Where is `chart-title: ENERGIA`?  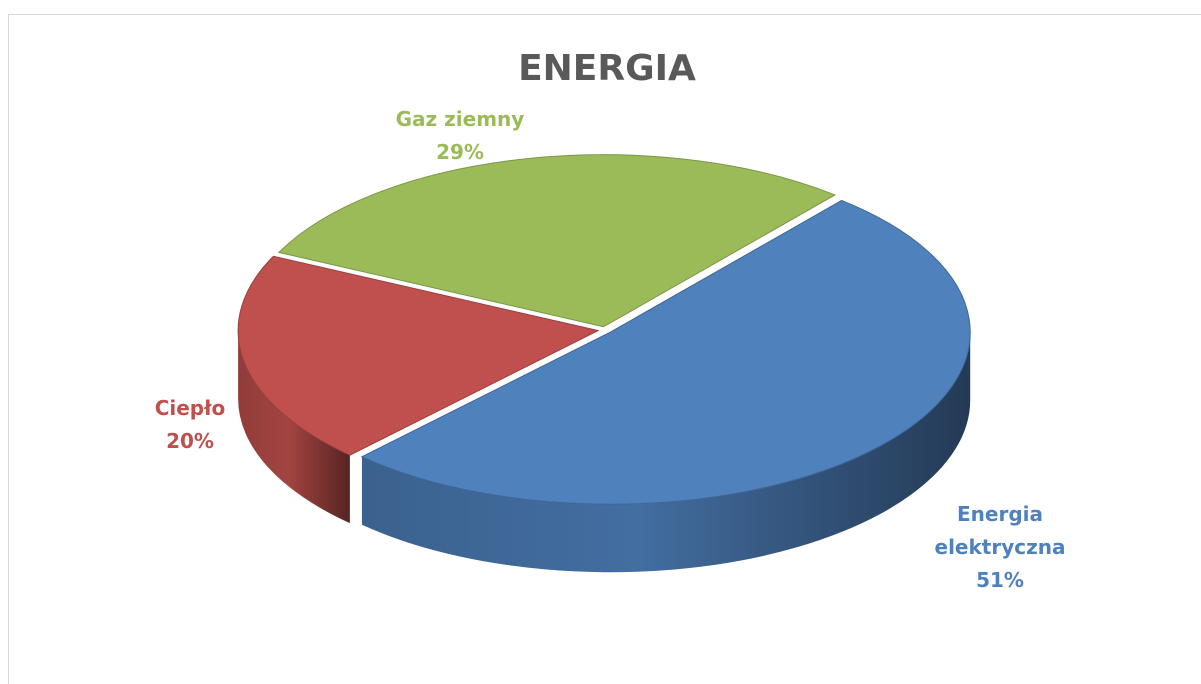 chart-title: ENERGIA is located at coordinates (607, 68).